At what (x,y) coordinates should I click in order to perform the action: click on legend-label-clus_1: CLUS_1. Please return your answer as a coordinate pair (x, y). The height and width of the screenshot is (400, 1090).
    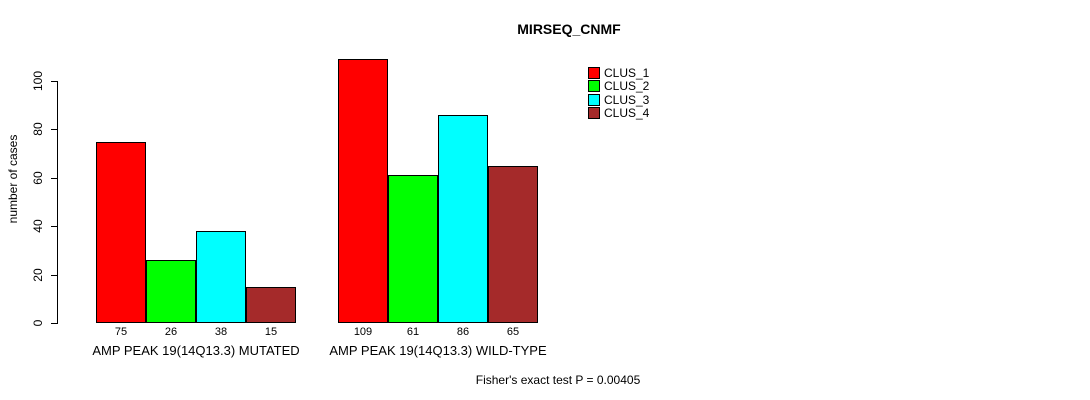
    Looking at the image, I should click on (627, 73).